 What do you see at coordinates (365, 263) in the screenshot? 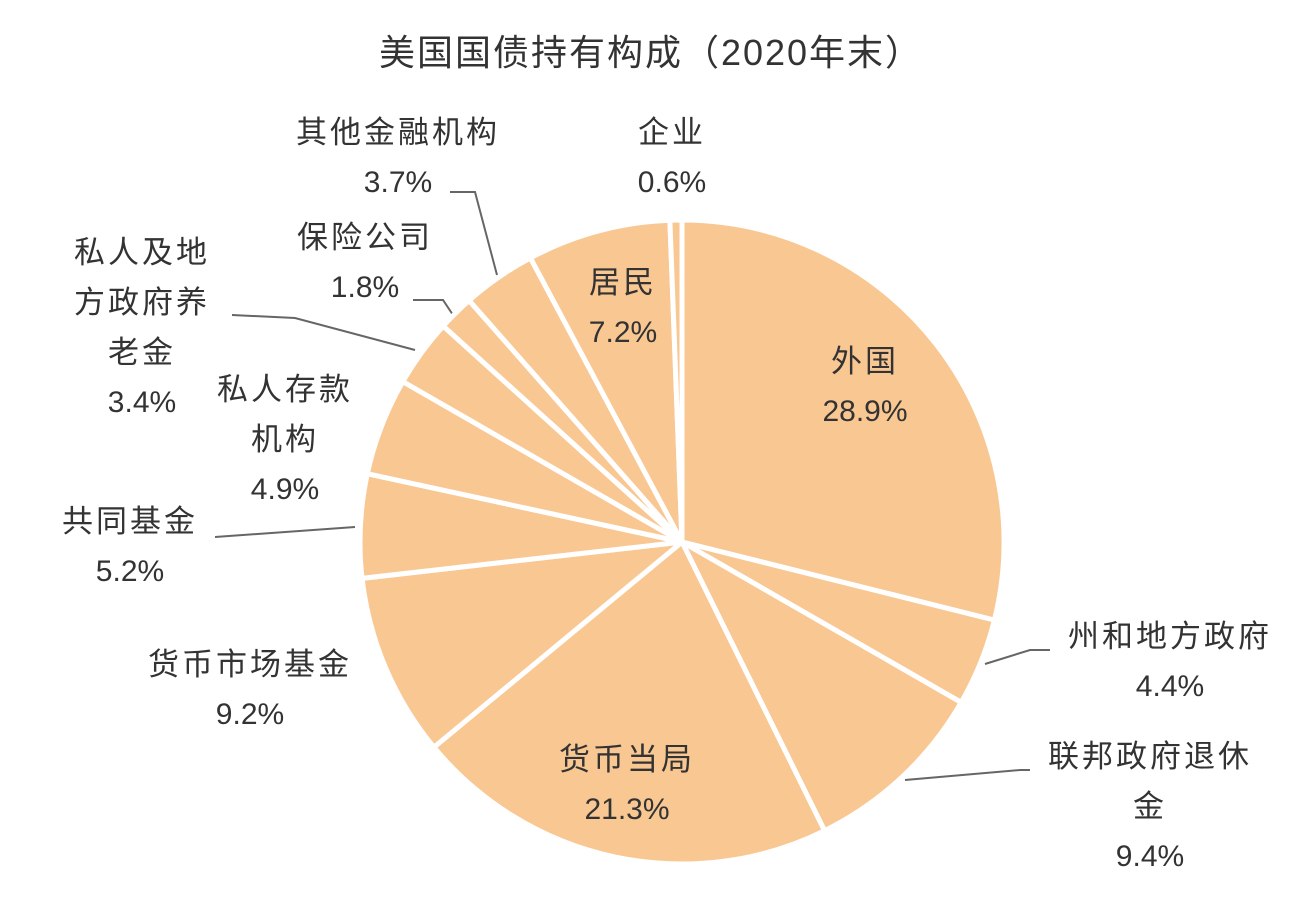
I see `slice-label: 保险公司 1.8%` at bounding box center [365, 263].